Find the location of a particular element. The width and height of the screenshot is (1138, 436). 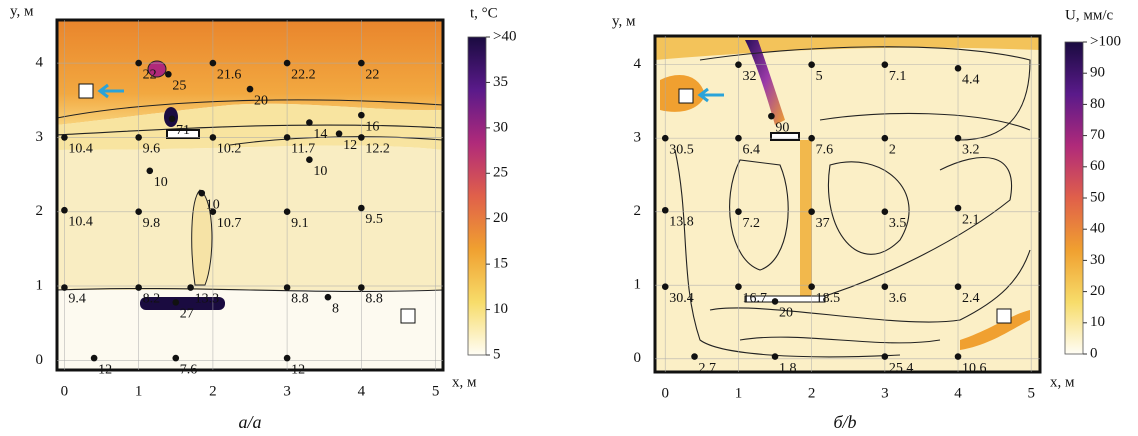

point-label: 9.8 is located at coordinates (152, 223).